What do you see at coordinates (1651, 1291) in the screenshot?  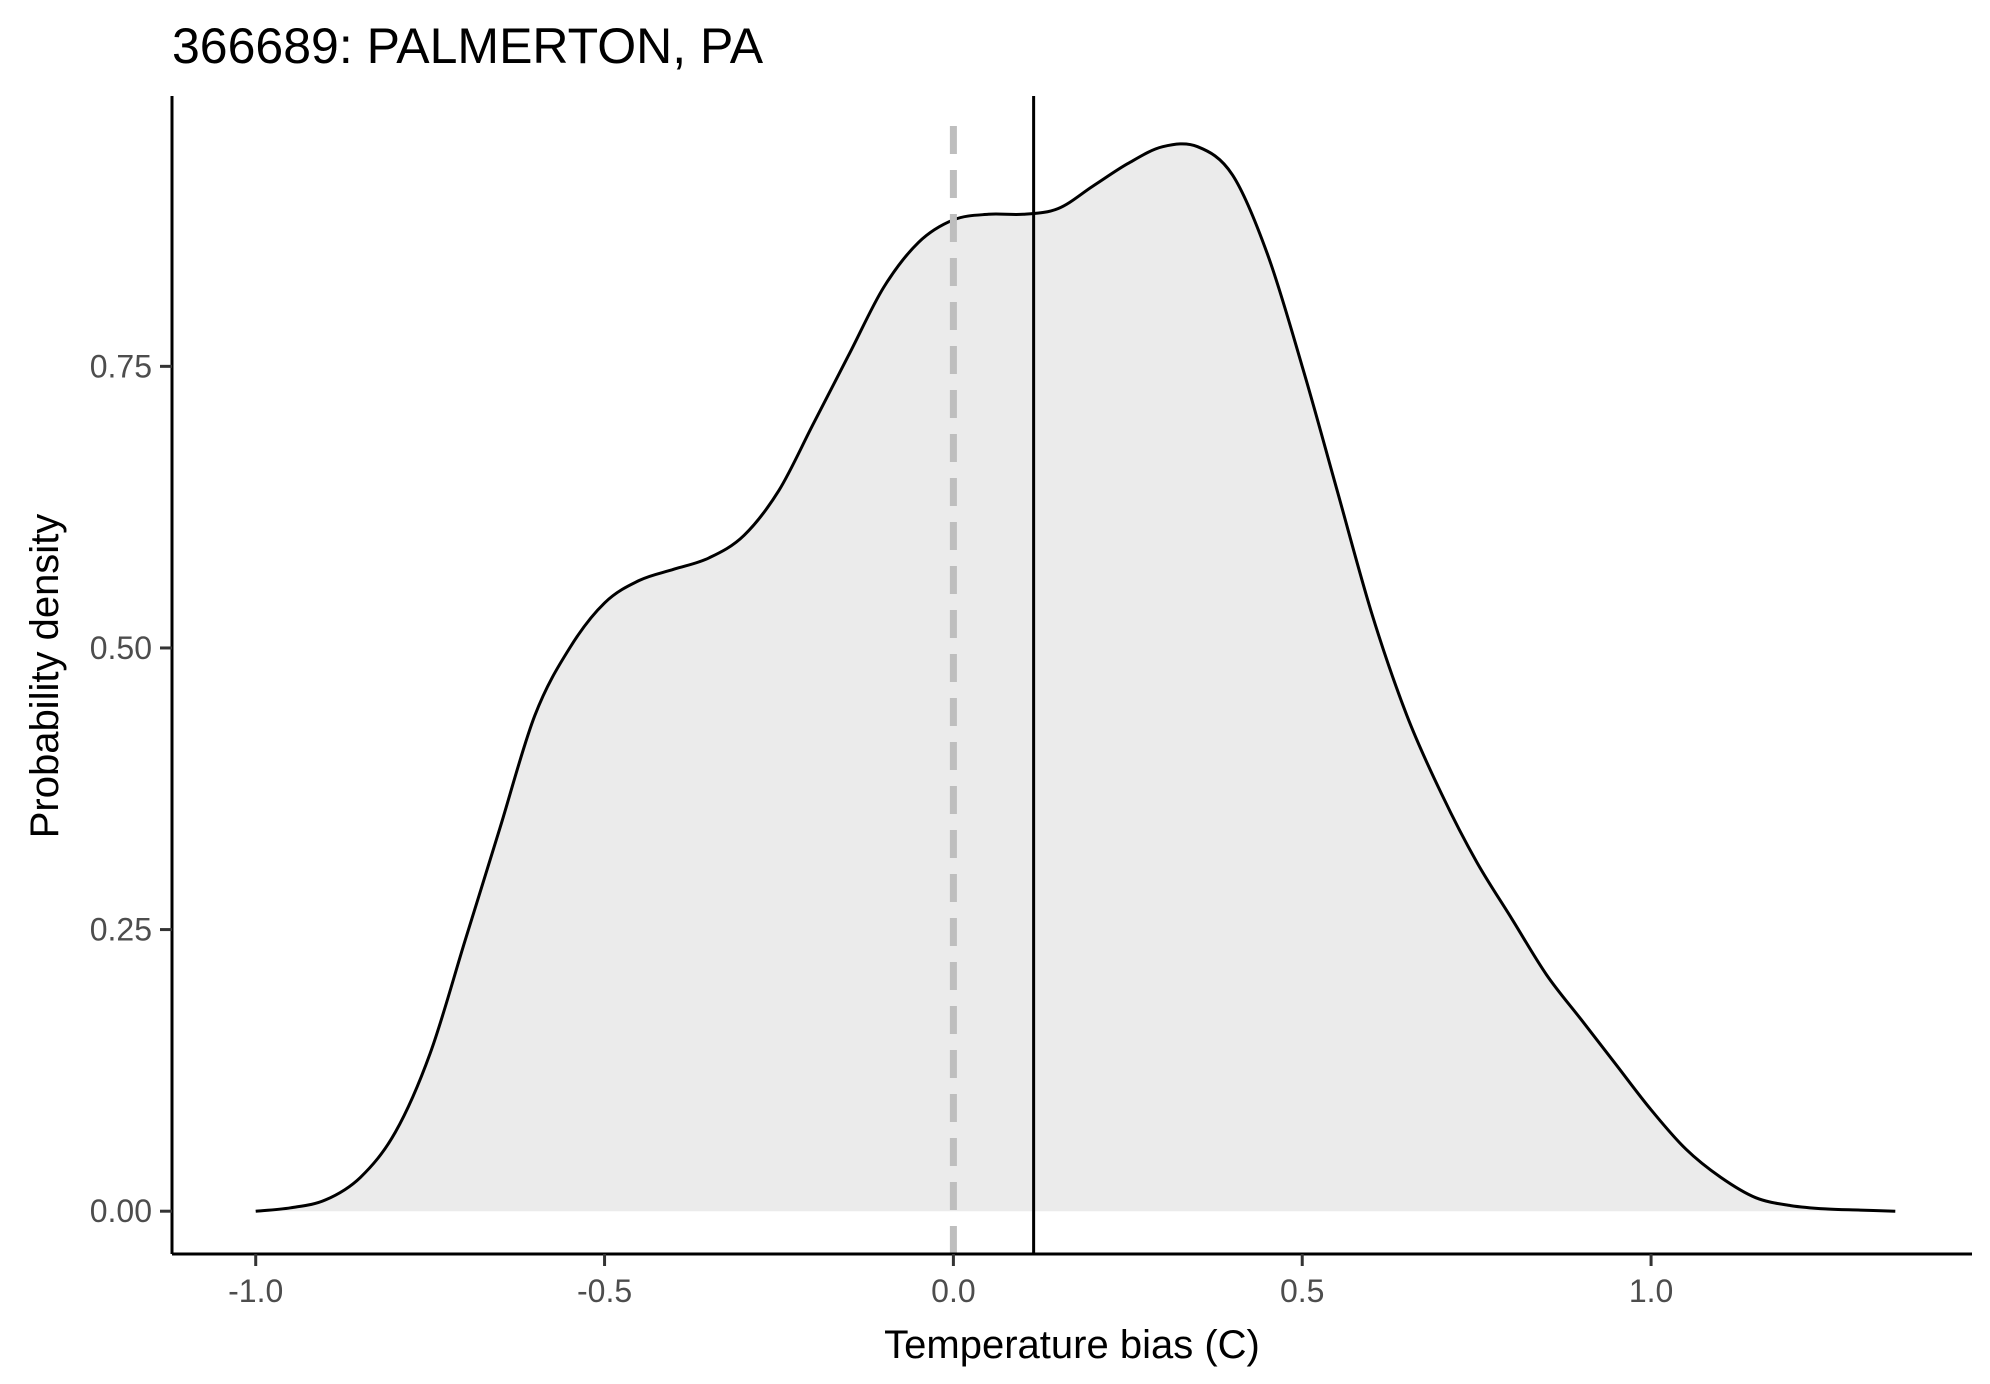 I see `x-tick-label: 1.0` at bounding box center [1651, 1291].